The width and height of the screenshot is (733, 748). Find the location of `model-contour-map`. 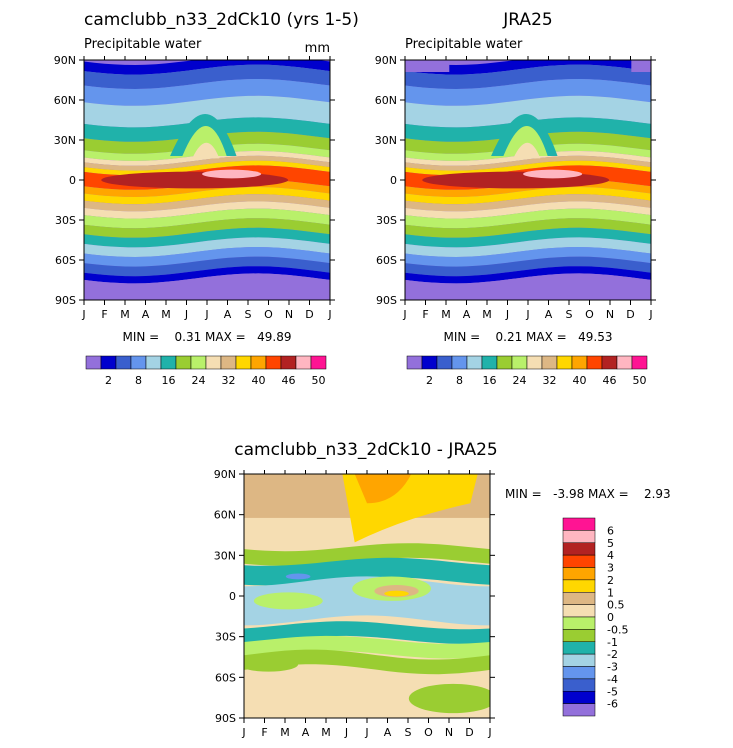

model-contour-map is located at coordinates (207, 180).